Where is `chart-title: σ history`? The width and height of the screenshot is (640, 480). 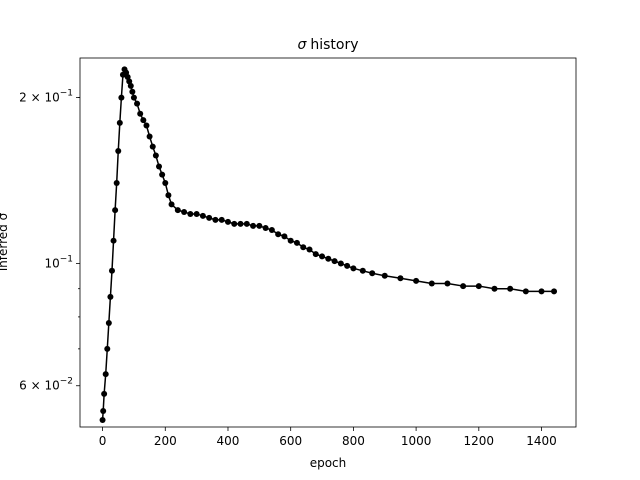 chart-title: σ history is located at coordinates (327, 45).